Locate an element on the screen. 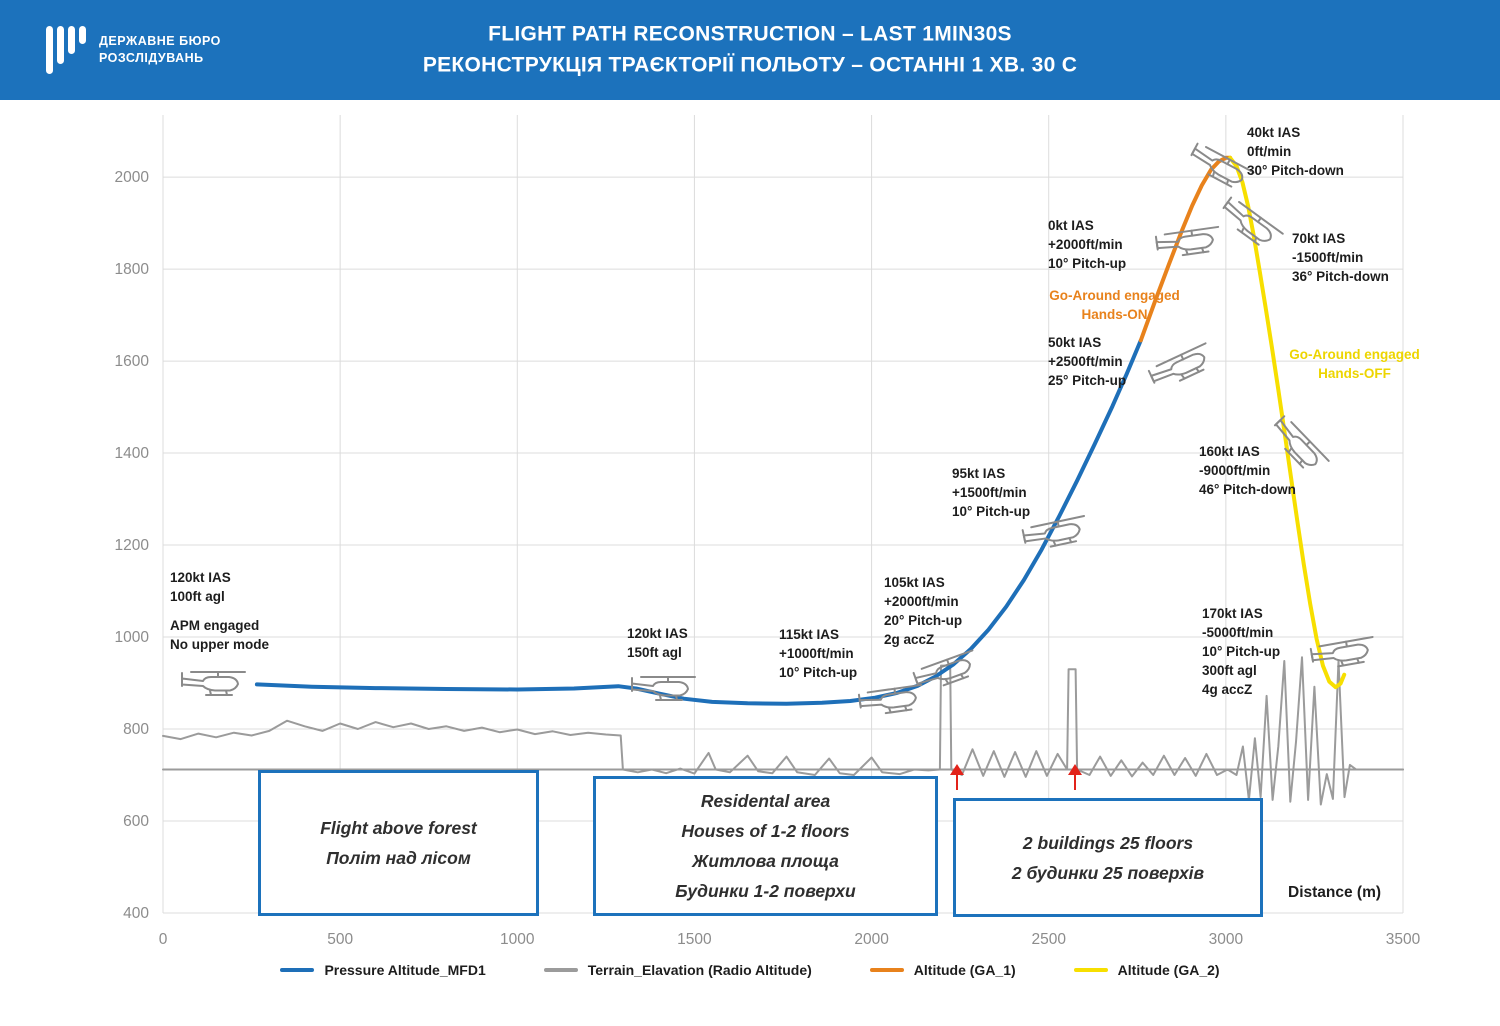 This screenshot has width=1500, height=1026. legend-item-pressure-altitude: Pressure Altitude_MFD1 is located at coordinates (383, 970).